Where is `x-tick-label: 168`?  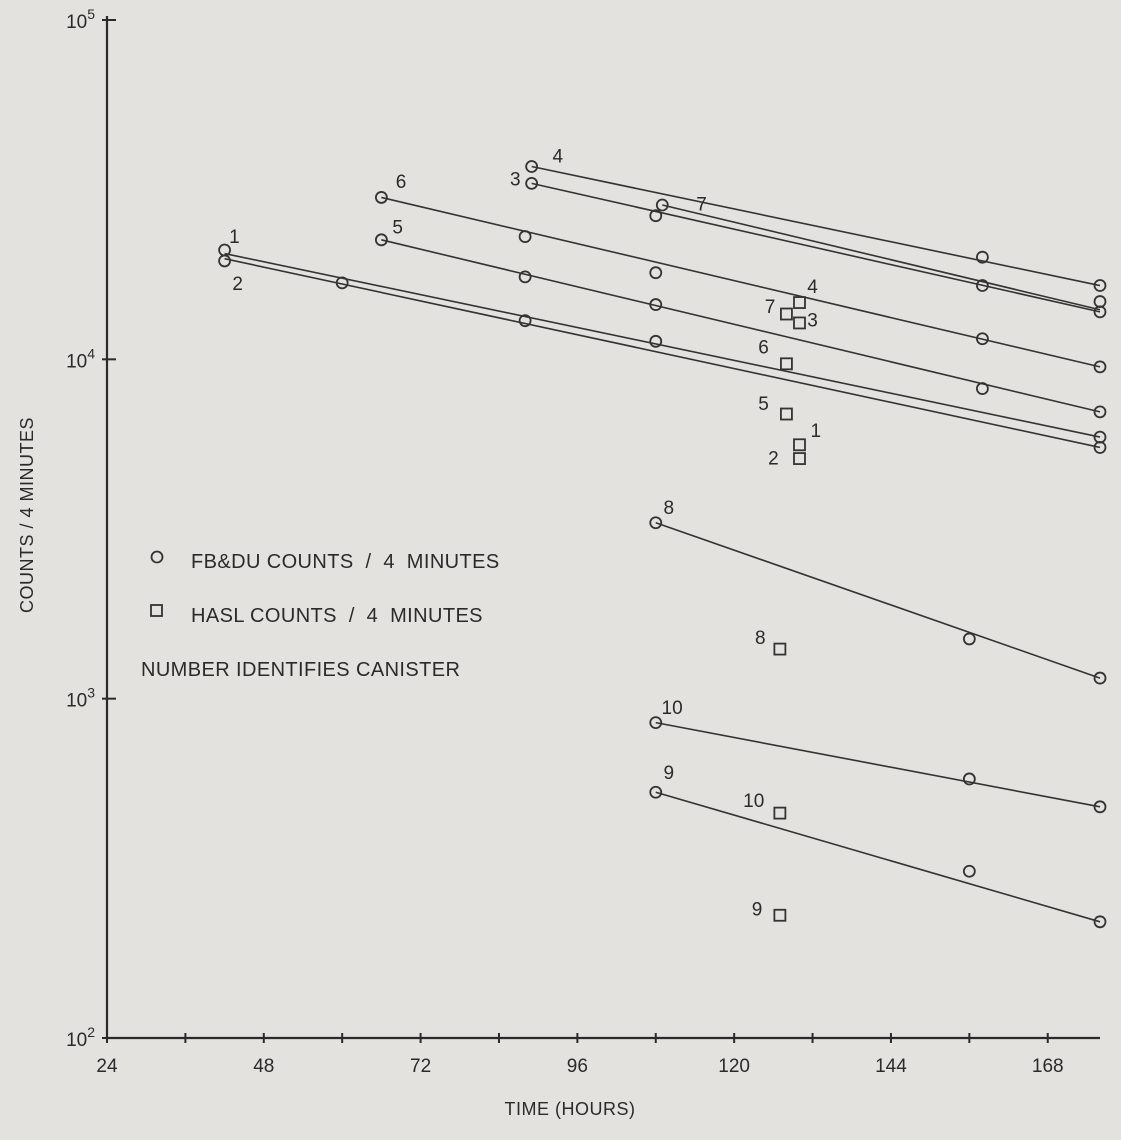
x-tick-label: 168 is located at coordinates (1048, 1066).